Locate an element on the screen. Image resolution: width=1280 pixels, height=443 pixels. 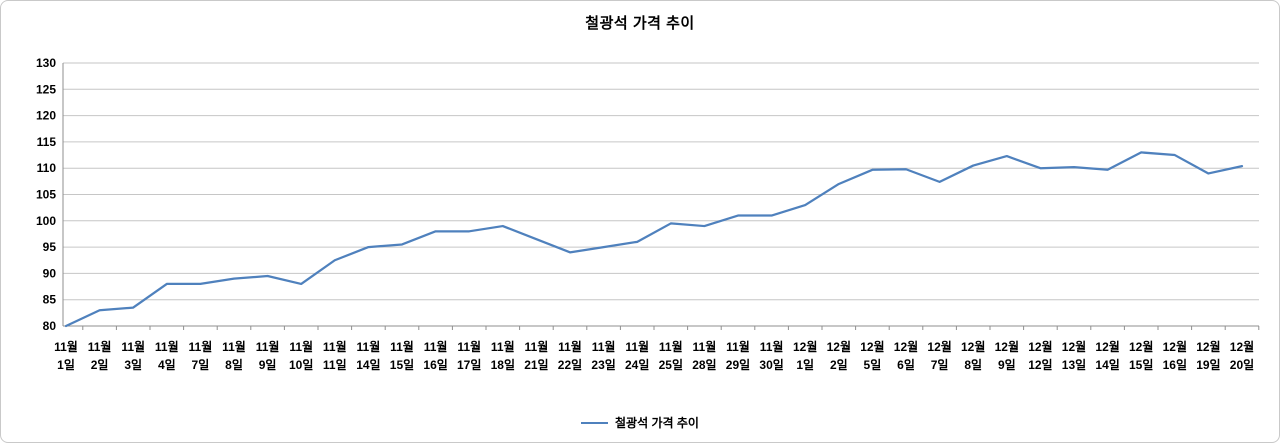
x-axis-tick-label: 12월 8일 is located at coordinates (973, 355).